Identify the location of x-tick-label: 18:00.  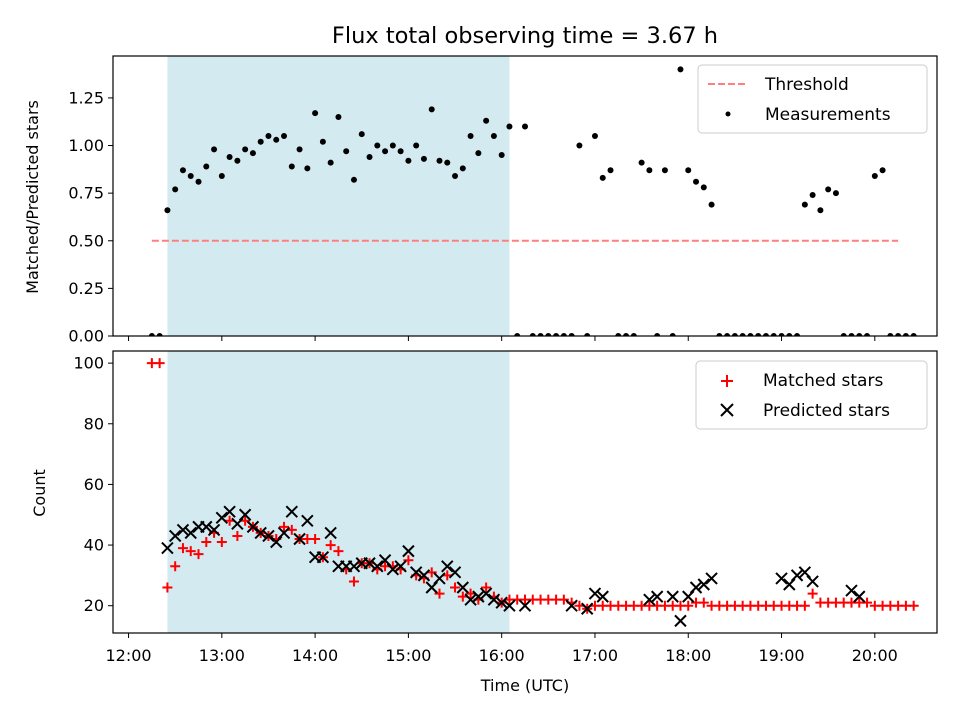
(688, 655).